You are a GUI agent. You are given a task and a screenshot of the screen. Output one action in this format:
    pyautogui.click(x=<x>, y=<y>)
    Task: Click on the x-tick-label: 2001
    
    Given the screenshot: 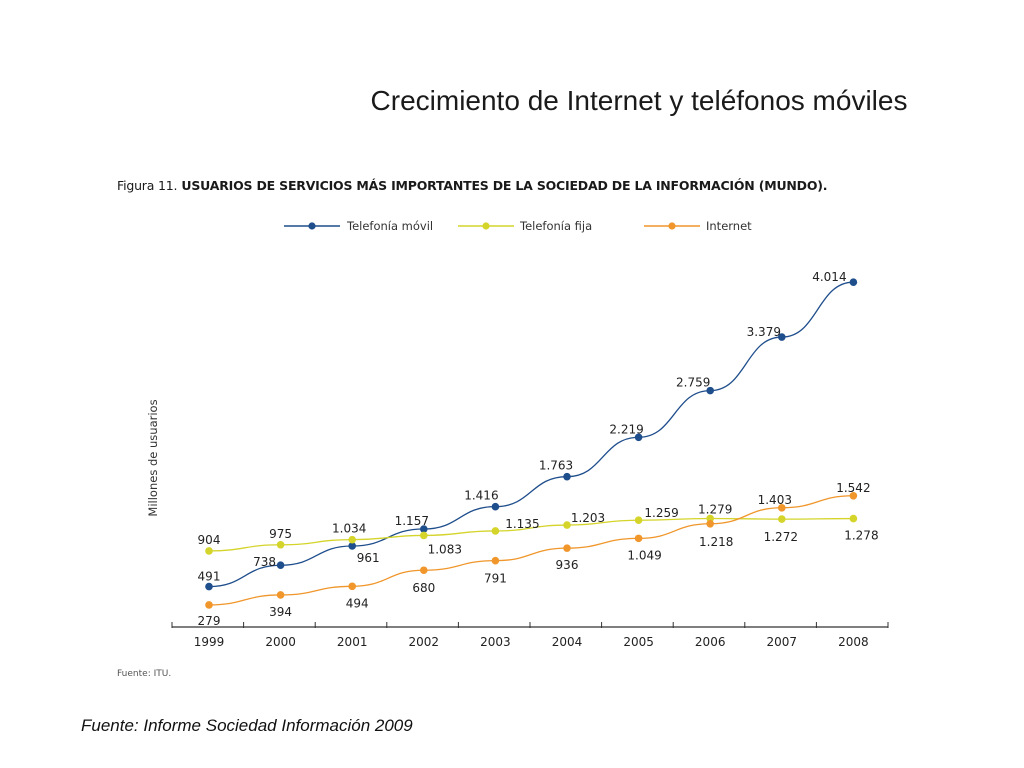 What is the action you would take?
    pyautogui.click(x=352, y=642)
    